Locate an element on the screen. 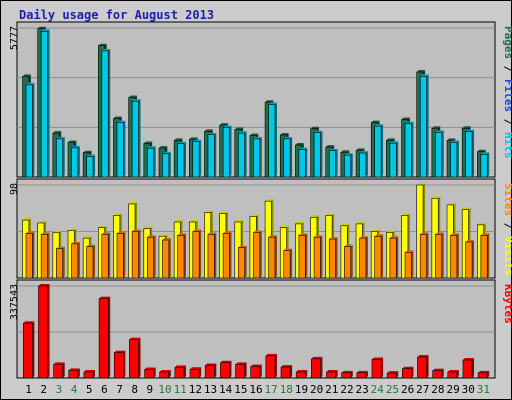  x-tick-label: 23 is located at coordinates (362, 389).